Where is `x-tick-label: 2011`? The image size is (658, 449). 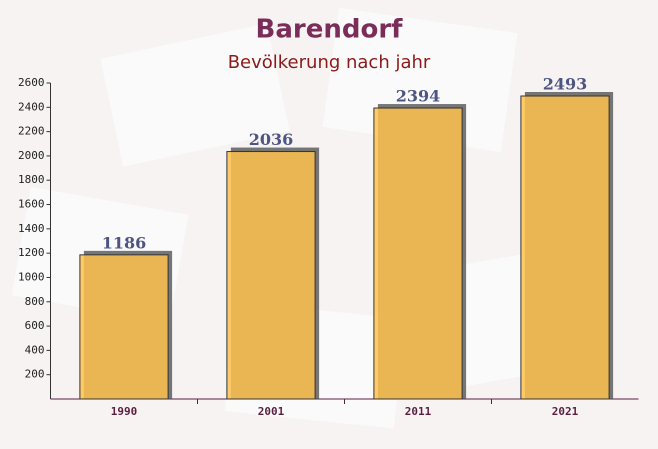 x-tick-label: 2011 is located at coordinates (418, 411).